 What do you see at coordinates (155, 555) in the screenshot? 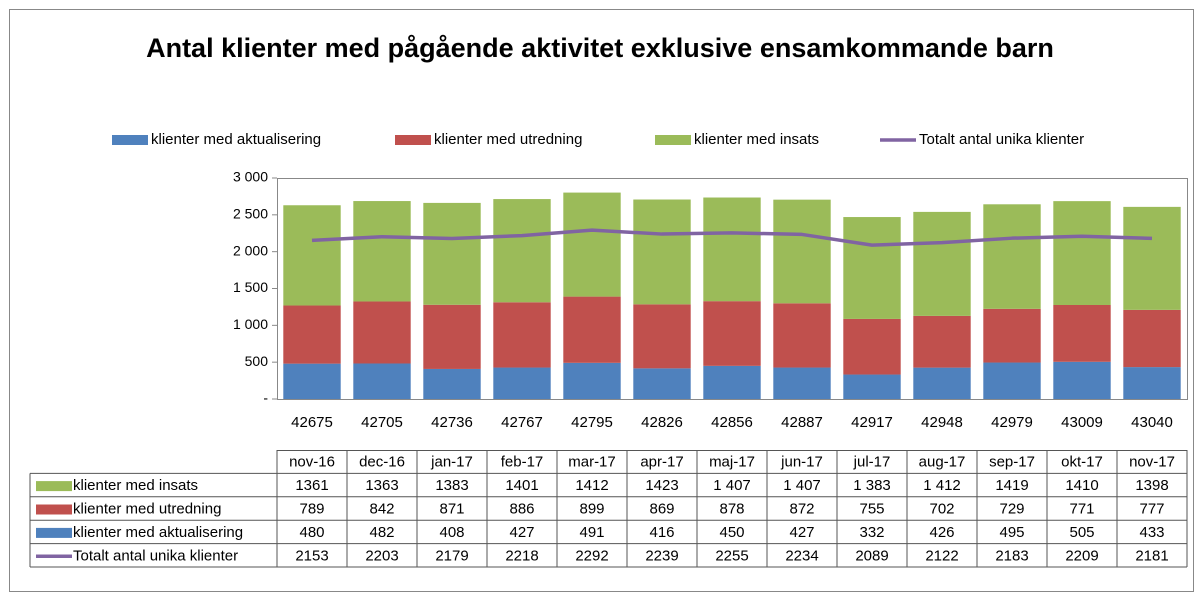
I see `table-row-label: Totalt antal unika klienter` at bounding box center [155, 555].